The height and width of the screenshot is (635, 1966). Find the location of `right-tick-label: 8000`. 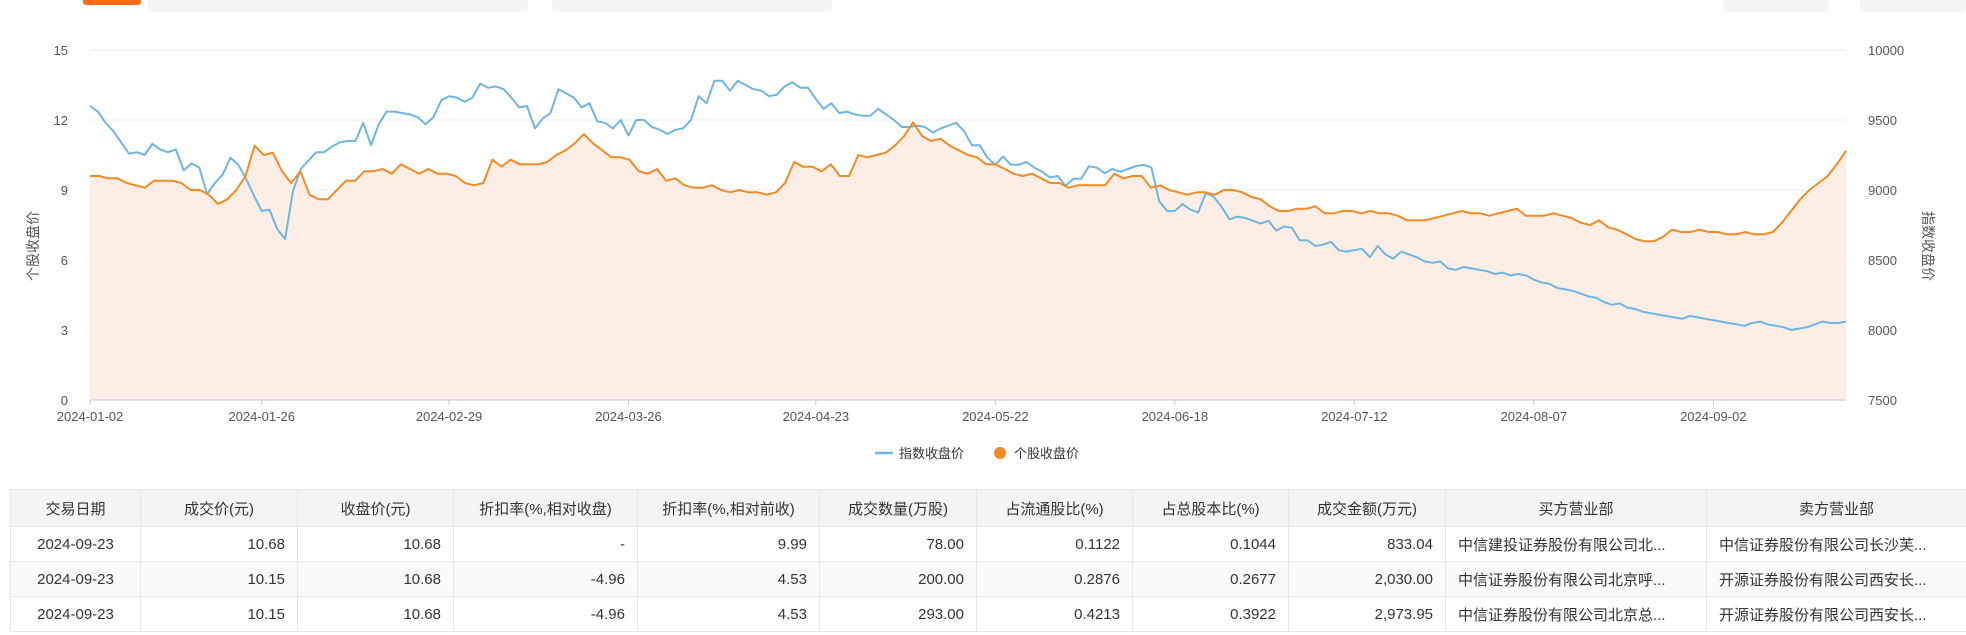

right-tick-label: 8000 is located at coordinates (1882, 330).